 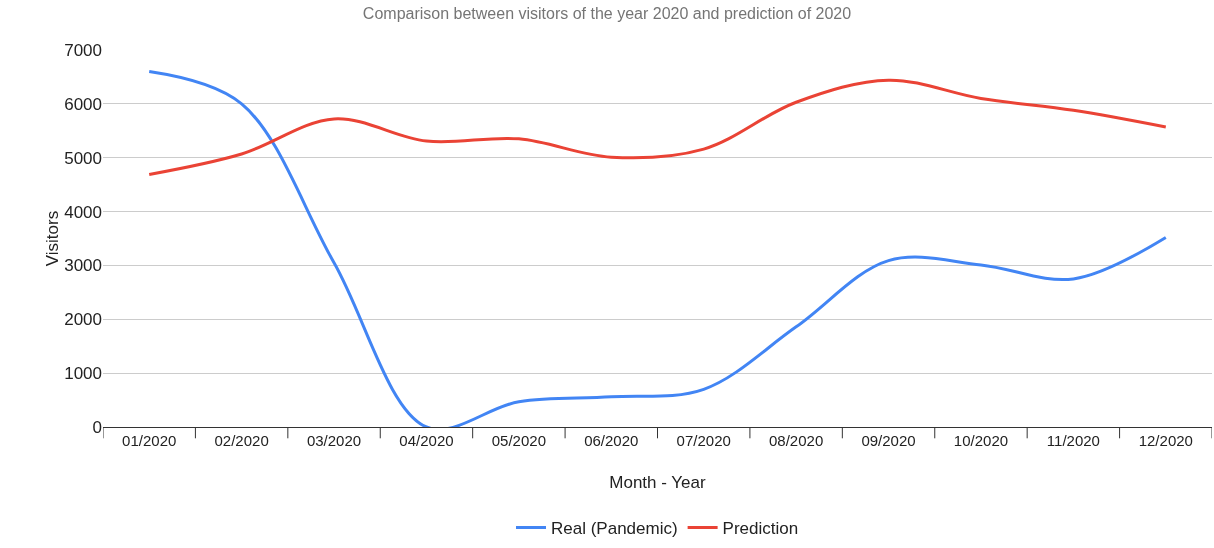 What do you see at coordinates (1073, 440) in the screenshot?
I see `x-tick-label: 11/2020` at bounding box center [1073, 440].